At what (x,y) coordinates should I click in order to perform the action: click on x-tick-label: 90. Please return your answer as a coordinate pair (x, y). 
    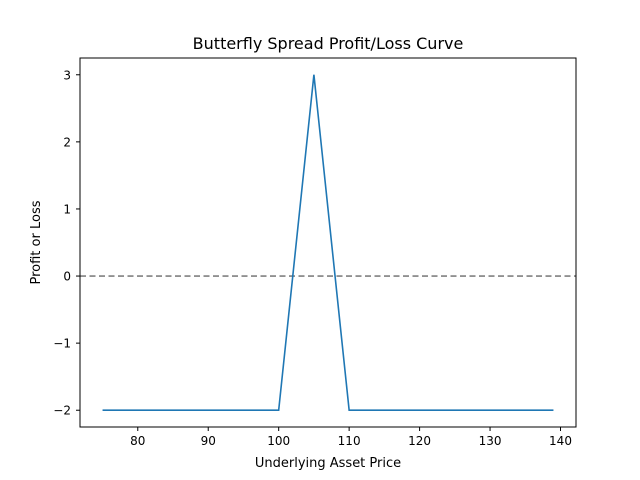
    Looking at the image, I should click on (208, 441).